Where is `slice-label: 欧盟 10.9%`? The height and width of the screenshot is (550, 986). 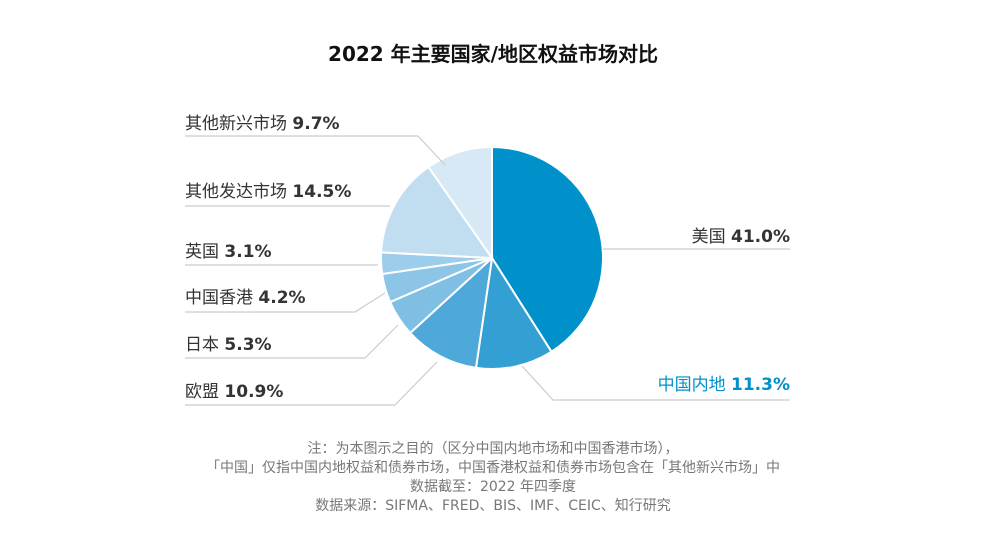
slice-label: 欧盟 10.9% is located at coordinates (234, 392).